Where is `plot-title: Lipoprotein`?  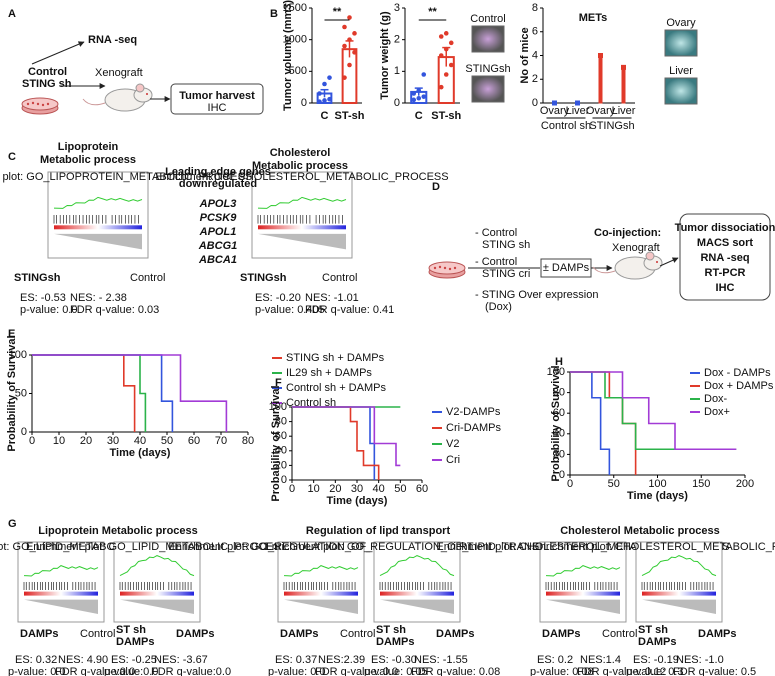
plot-title: Lipoprotein is located at coordinates (88, 147).